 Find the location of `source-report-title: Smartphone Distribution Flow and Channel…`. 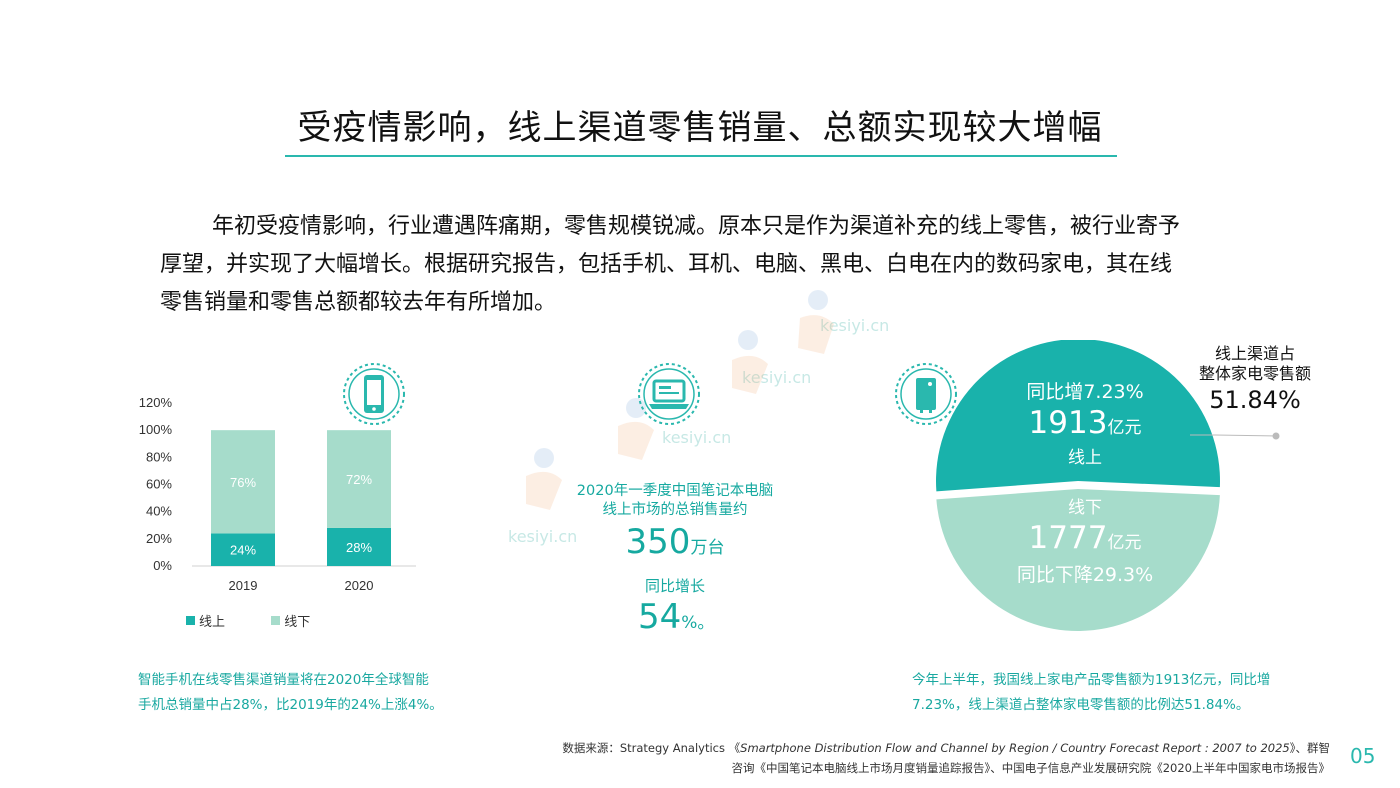

source-report-title: Smartphone Distribution Flow and Channel… is located at coordinates (1015, 748).